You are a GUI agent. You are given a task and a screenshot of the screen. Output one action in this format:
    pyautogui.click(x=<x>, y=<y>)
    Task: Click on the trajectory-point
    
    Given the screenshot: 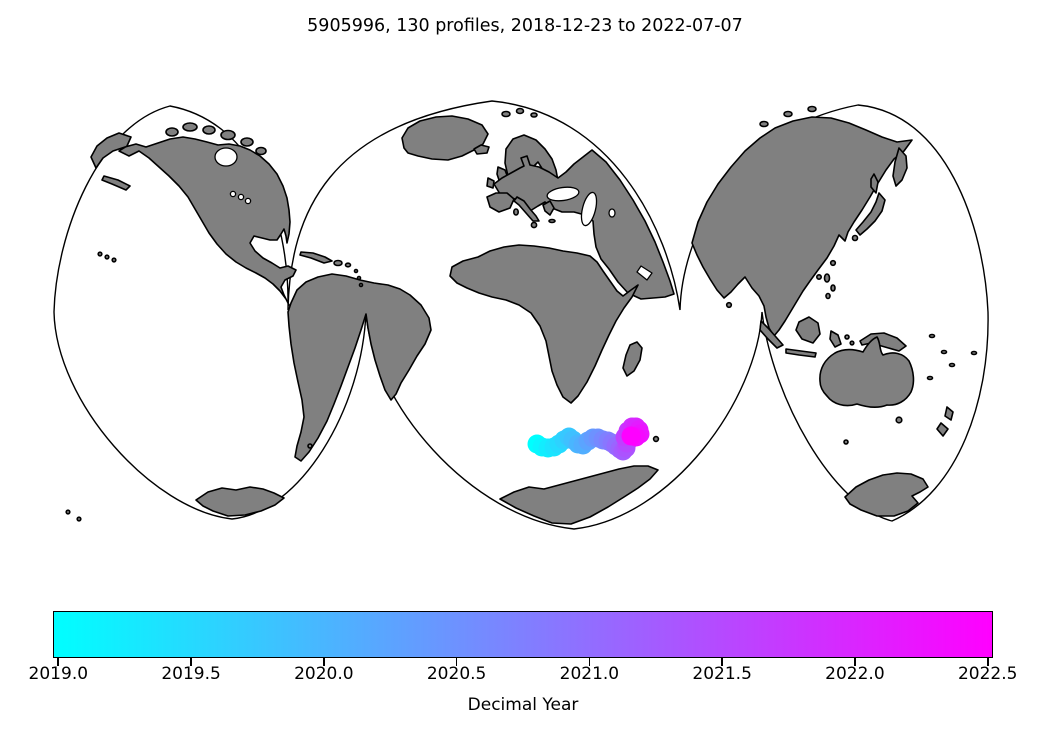 What is the action you would take?
    pyautogui.click(x=631, y=436)
    